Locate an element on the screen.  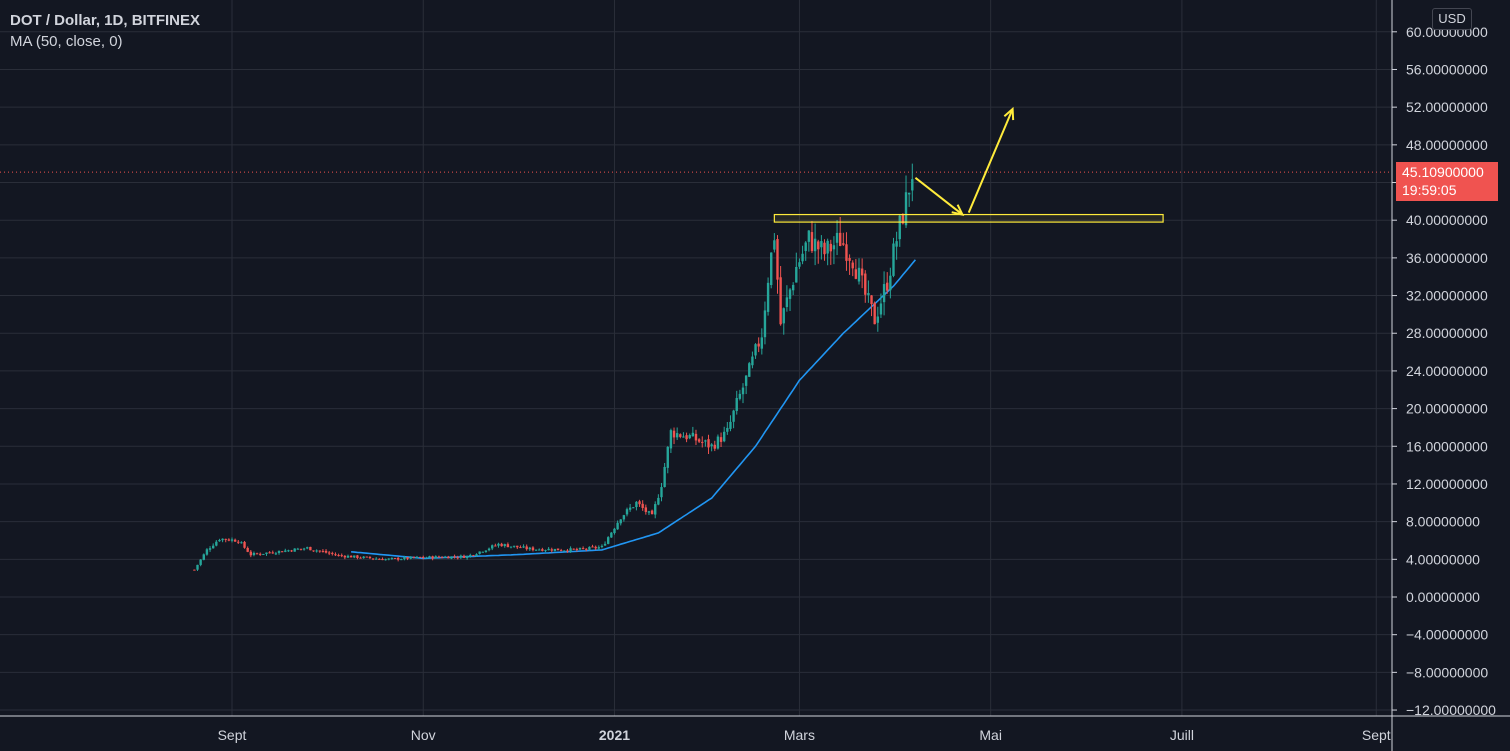
arrow-head is located at coordinates (1009, 113).